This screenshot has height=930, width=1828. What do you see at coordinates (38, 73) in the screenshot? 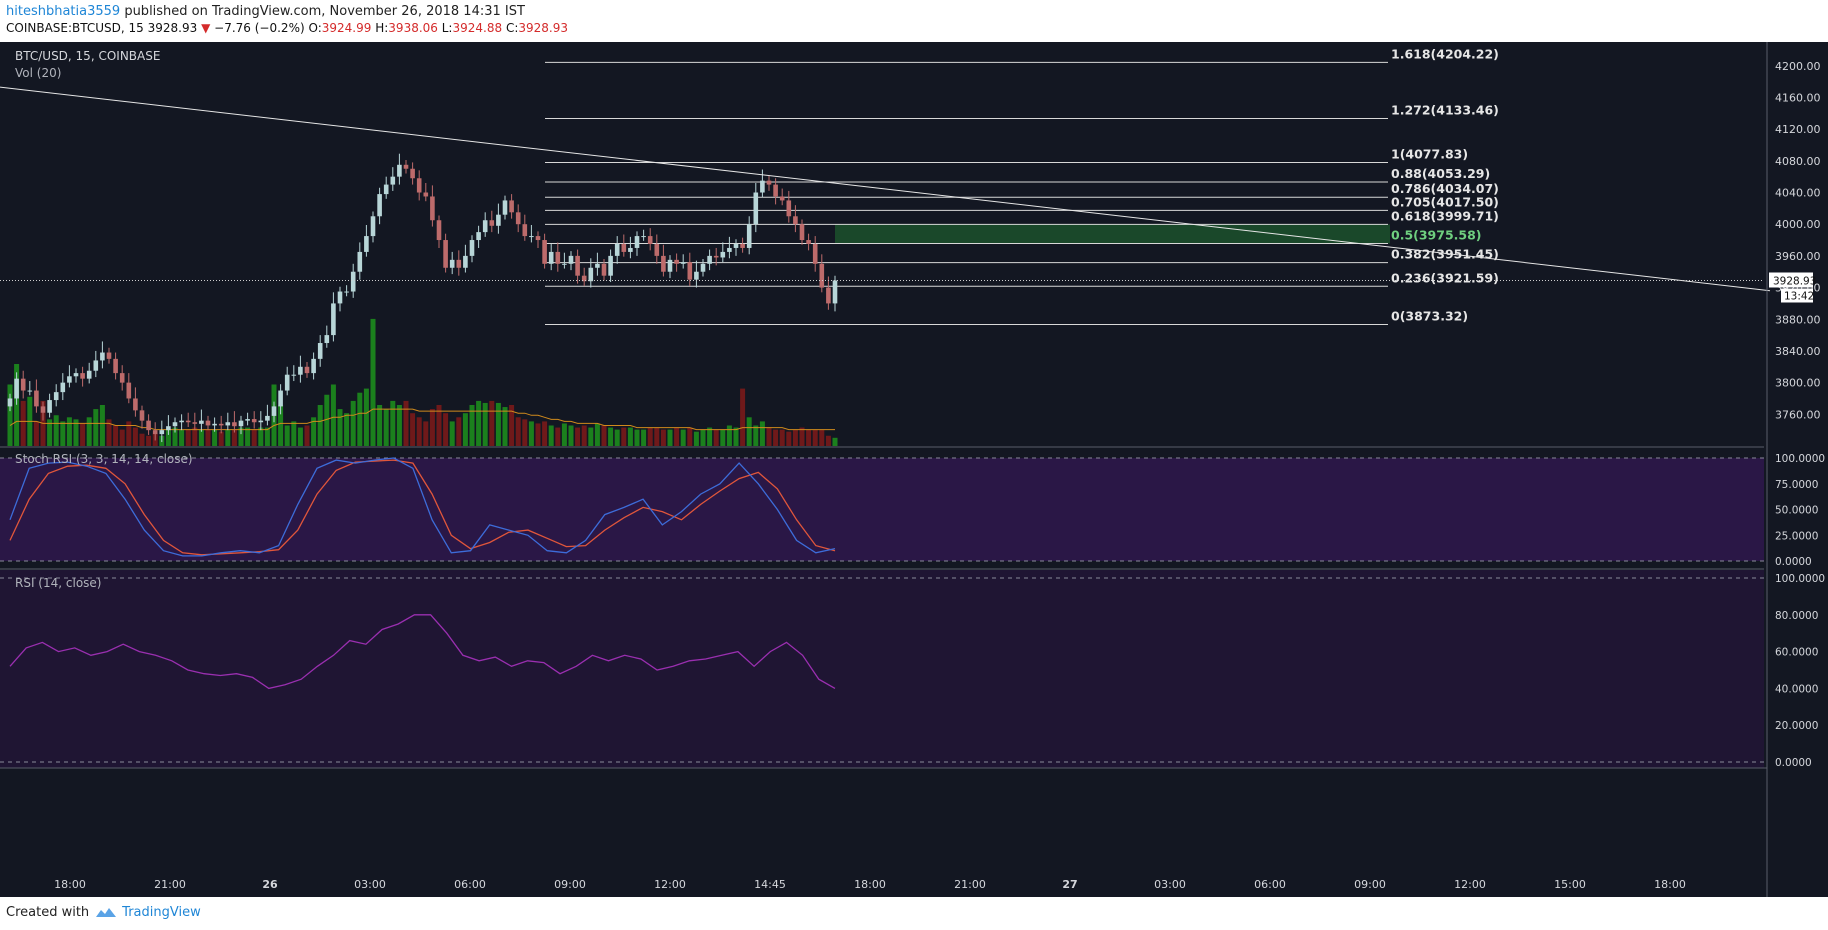
I see `volume-label: Vol (20)` at bounding box center [38, 73].